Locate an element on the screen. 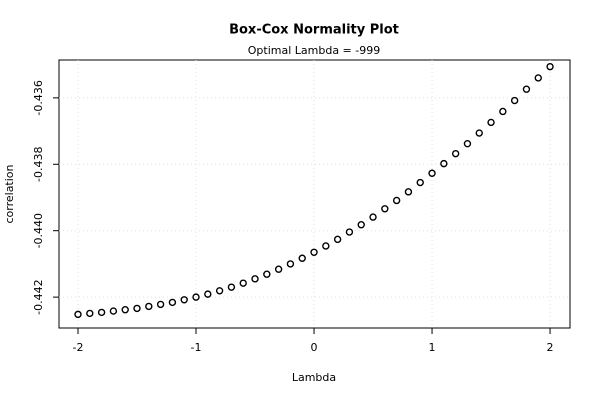  x-tick-label: 2 is located at coordinates (550, 347).